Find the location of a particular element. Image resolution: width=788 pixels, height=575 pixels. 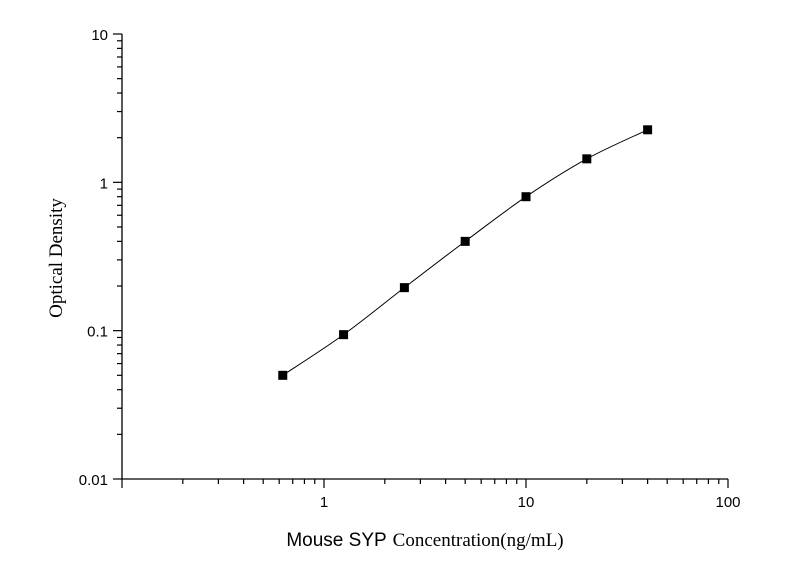

x-axis-title-sub: Concentration(ng/mL) is located at coordinates (478, 540).